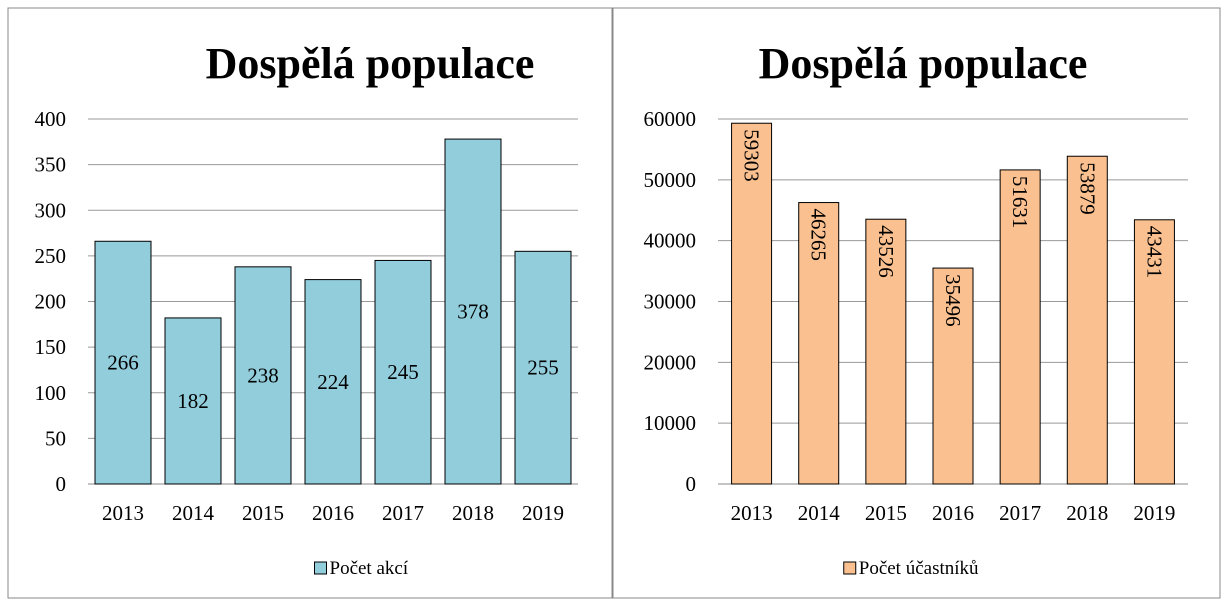  I want to click on value-label: 53879, so click(1087, 188).